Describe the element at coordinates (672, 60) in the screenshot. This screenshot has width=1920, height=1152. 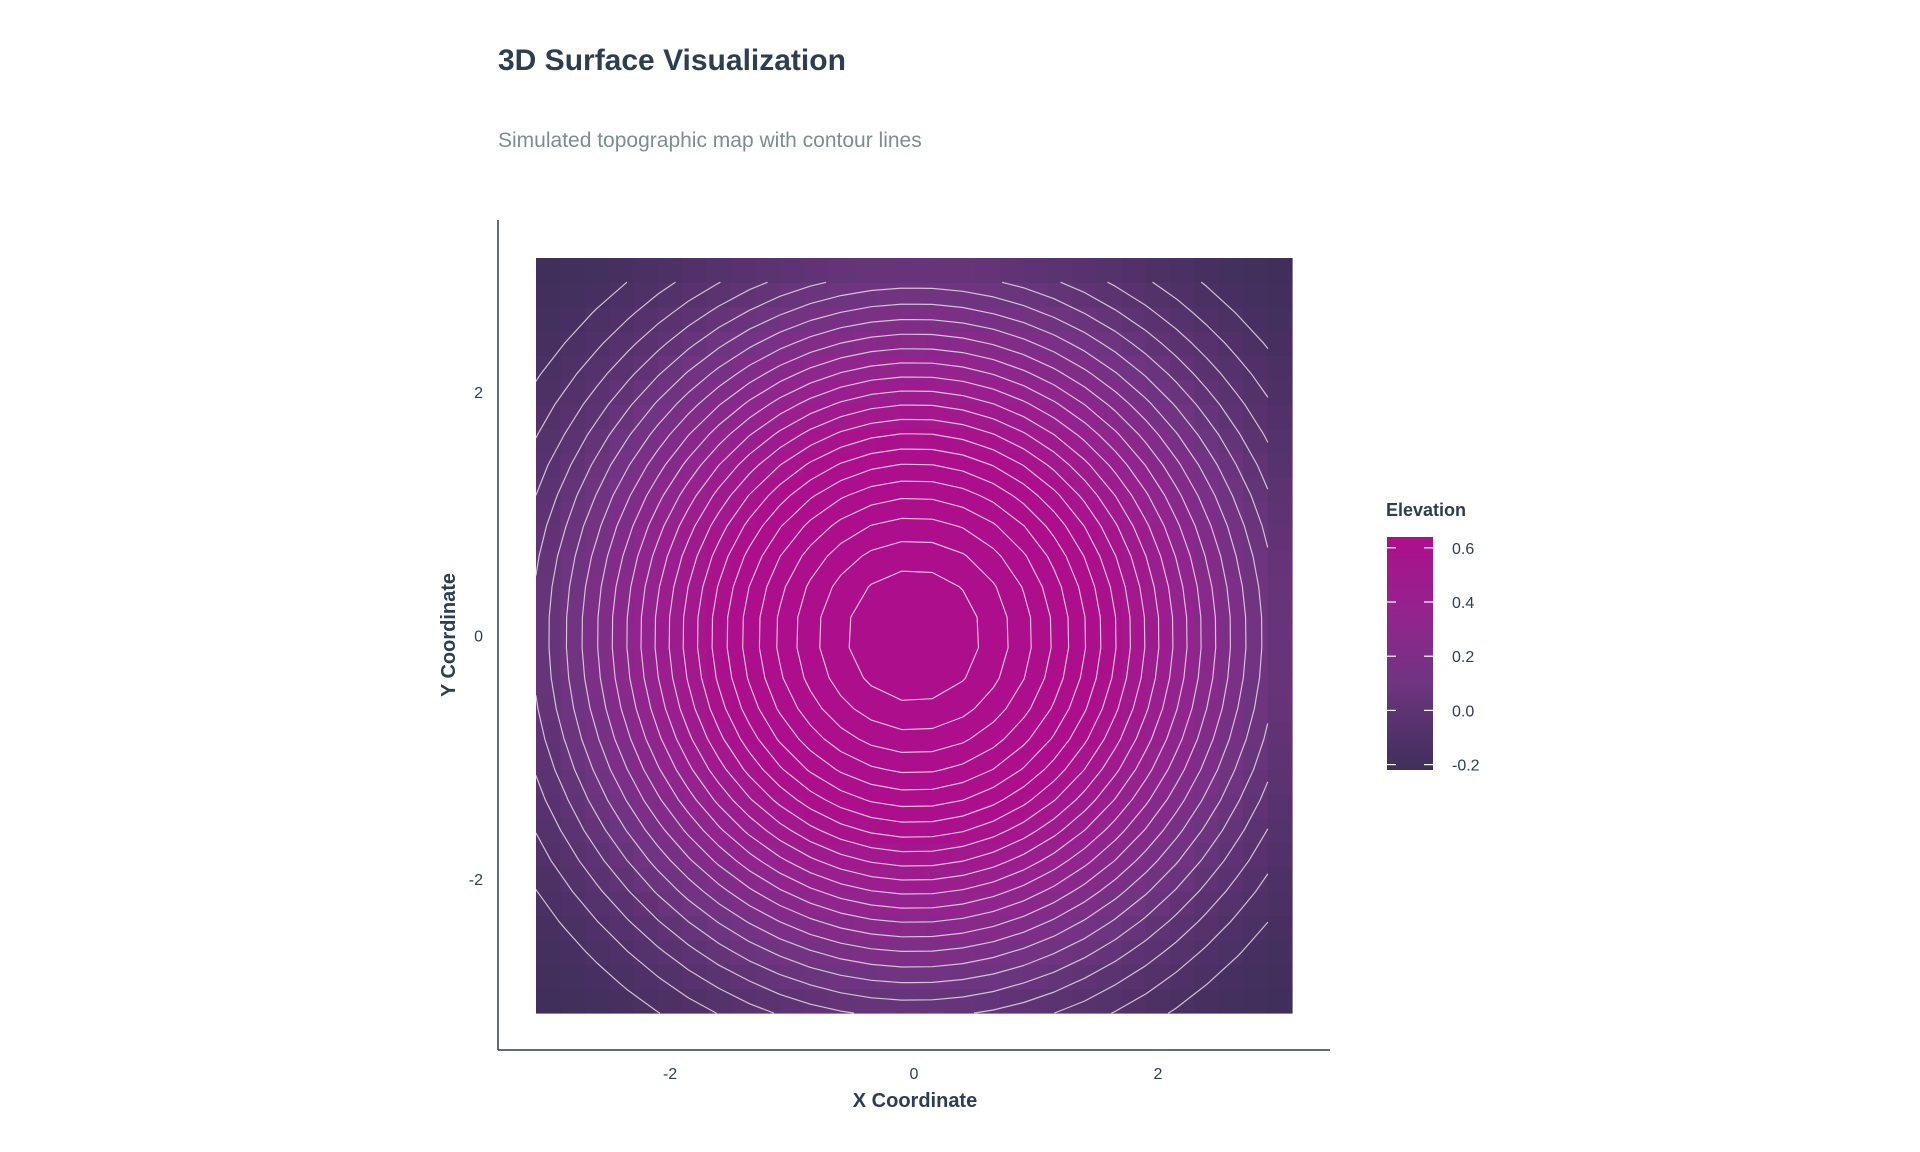
I see `chart-title: 3D Surface Visualization` at that location.